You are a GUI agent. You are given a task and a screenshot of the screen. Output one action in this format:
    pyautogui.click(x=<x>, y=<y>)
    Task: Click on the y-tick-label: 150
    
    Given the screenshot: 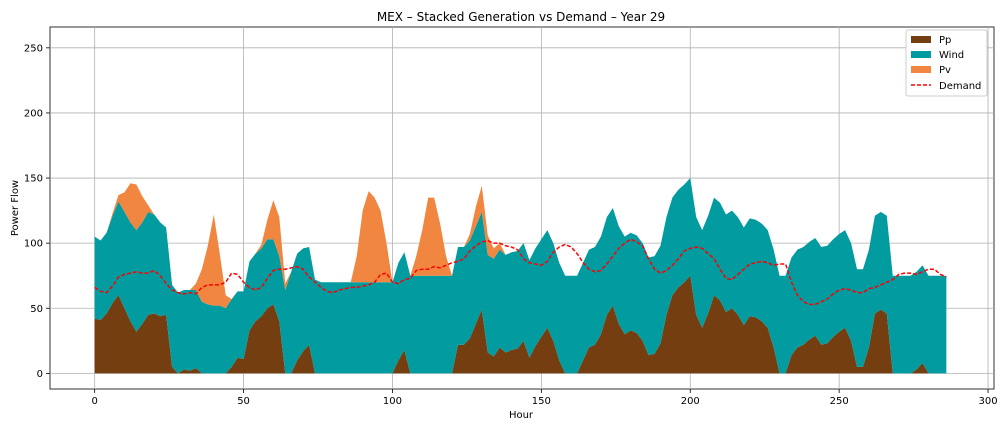 What is the action you would take?
    pyautogui.click(x=33, y=179)
    